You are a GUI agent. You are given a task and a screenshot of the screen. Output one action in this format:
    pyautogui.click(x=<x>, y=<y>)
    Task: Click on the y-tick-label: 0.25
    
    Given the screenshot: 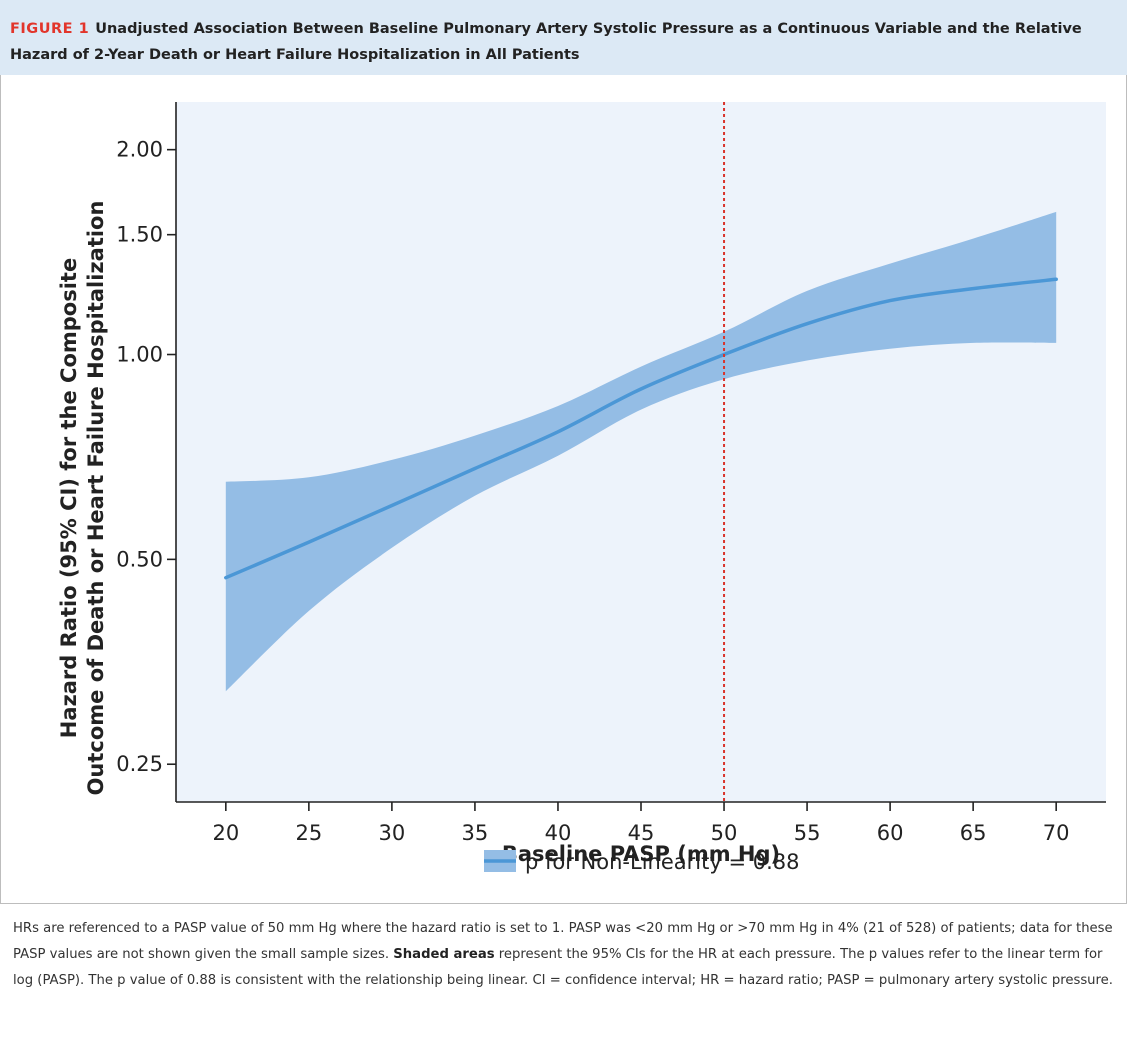 What is the action you would take?
    pyautogui.click(x=139, y=764)
    